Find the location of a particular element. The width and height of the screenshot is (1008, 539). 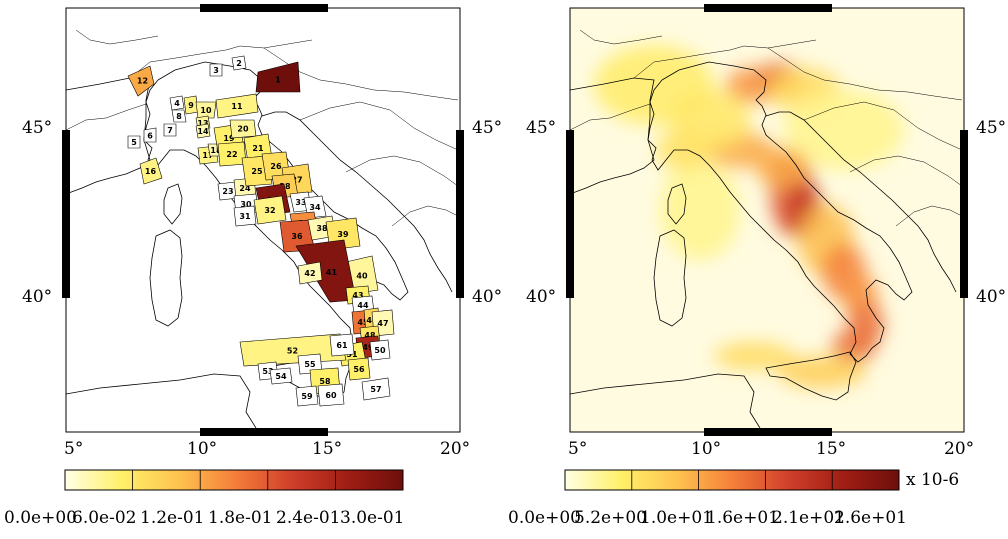

left-cbar-tick-3: 1.8e-01 is located at coordinates (240, 518).